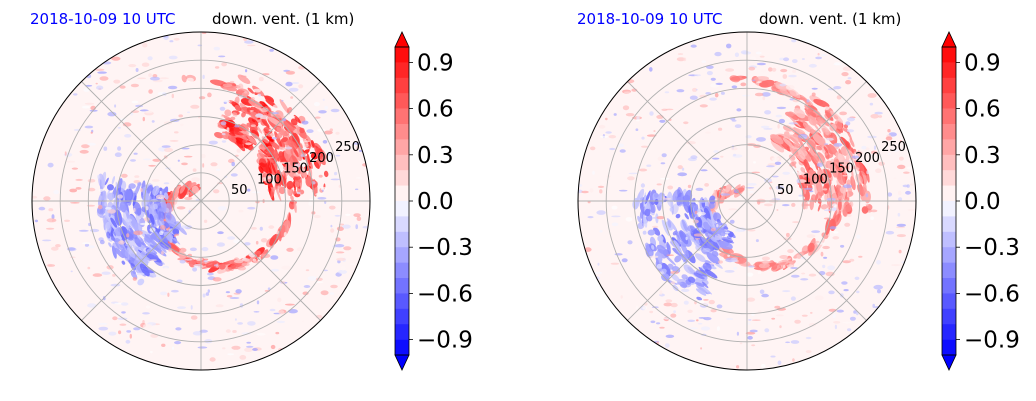 The image size is (1036, 401). Describe the element at coordinates (283, 19) in the screenshot. I see `left-title-variable: down. vent. (1 km)` at that location.